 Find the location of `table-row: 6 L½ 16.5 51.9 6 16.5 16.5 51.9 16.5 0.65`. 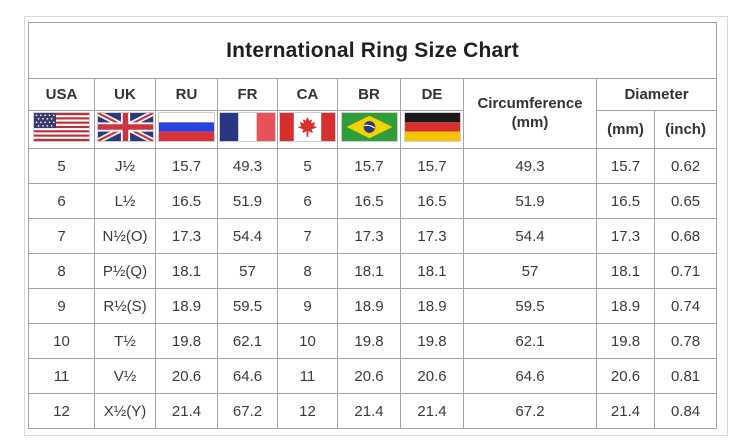

table-row: 6 L½ 16.5 51.9 6 16.5 16.5 51.9 16.5 0.65 is located at coordinates (373, 201).